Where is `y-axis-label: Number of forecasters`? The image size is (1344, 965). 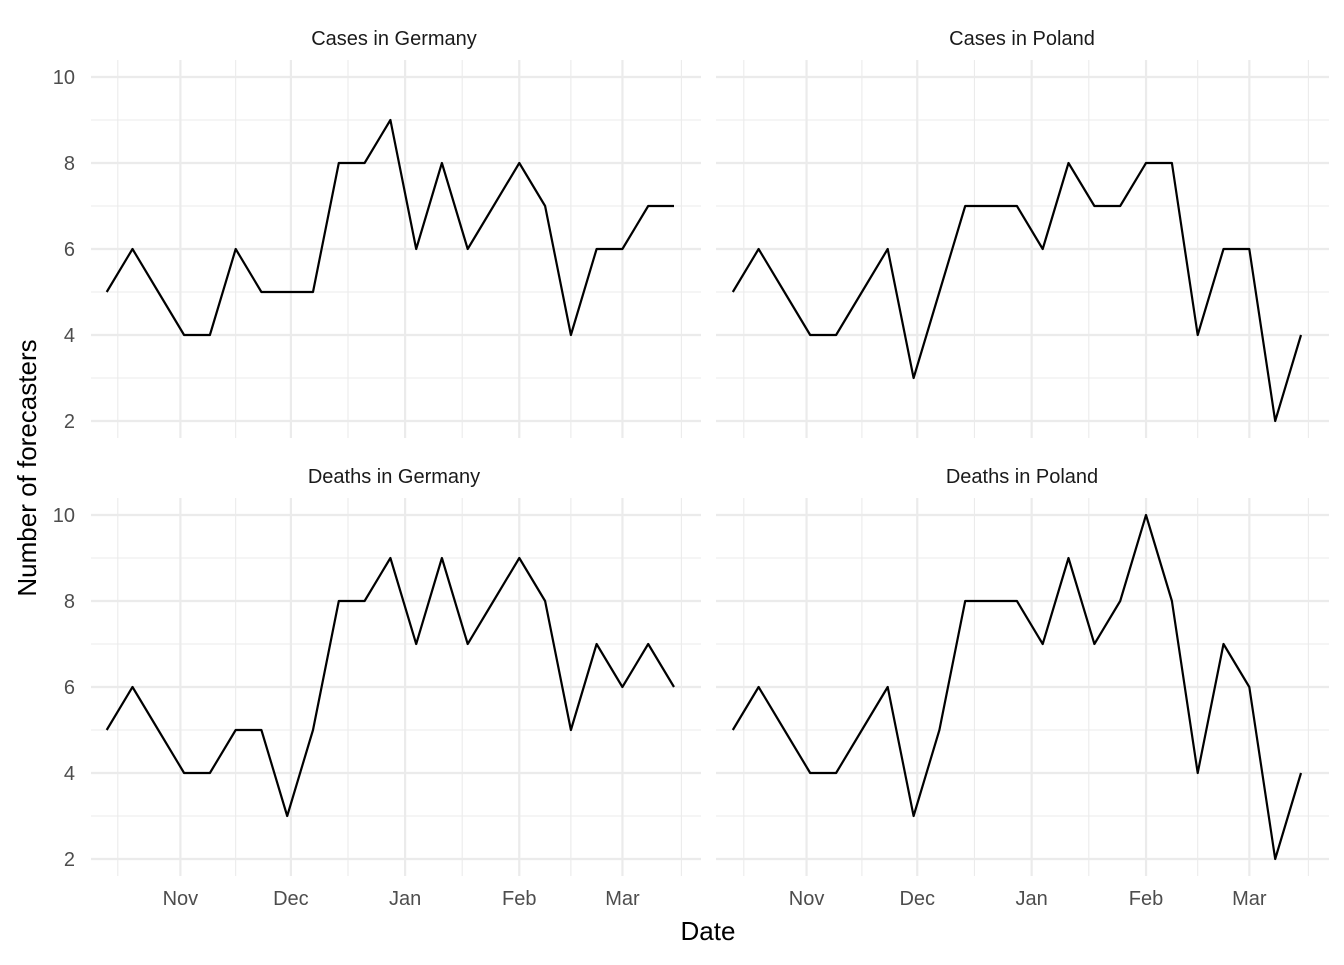
y-axis-label: Number of forecasters is located at coordinates (27, 467).